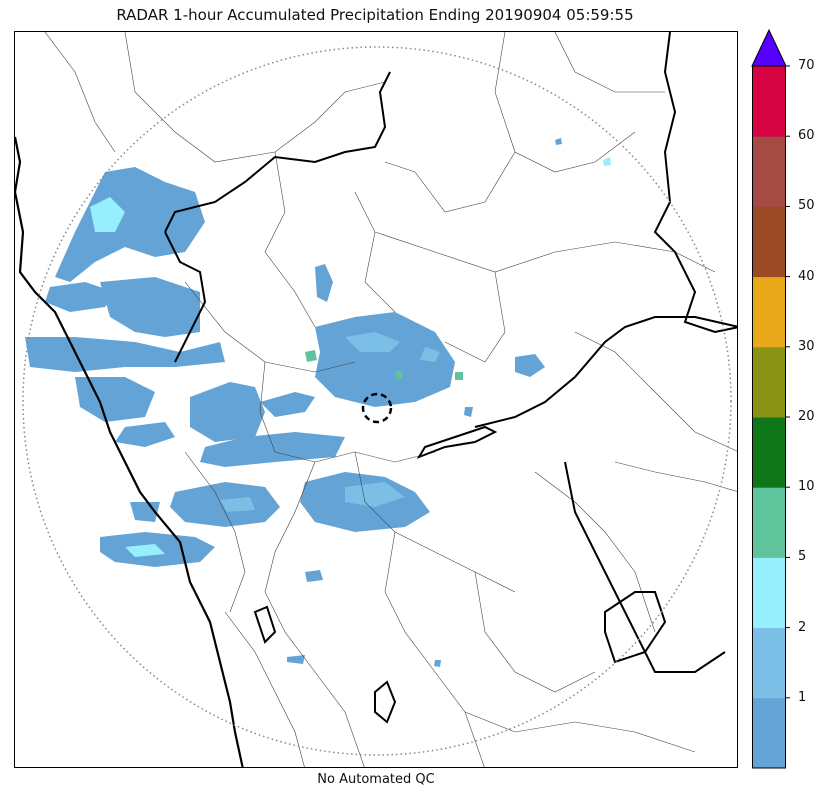 The width and height of the screenshot is (825, 797). I want to click on colorbar-tick-label: 5, so click(802, 557).